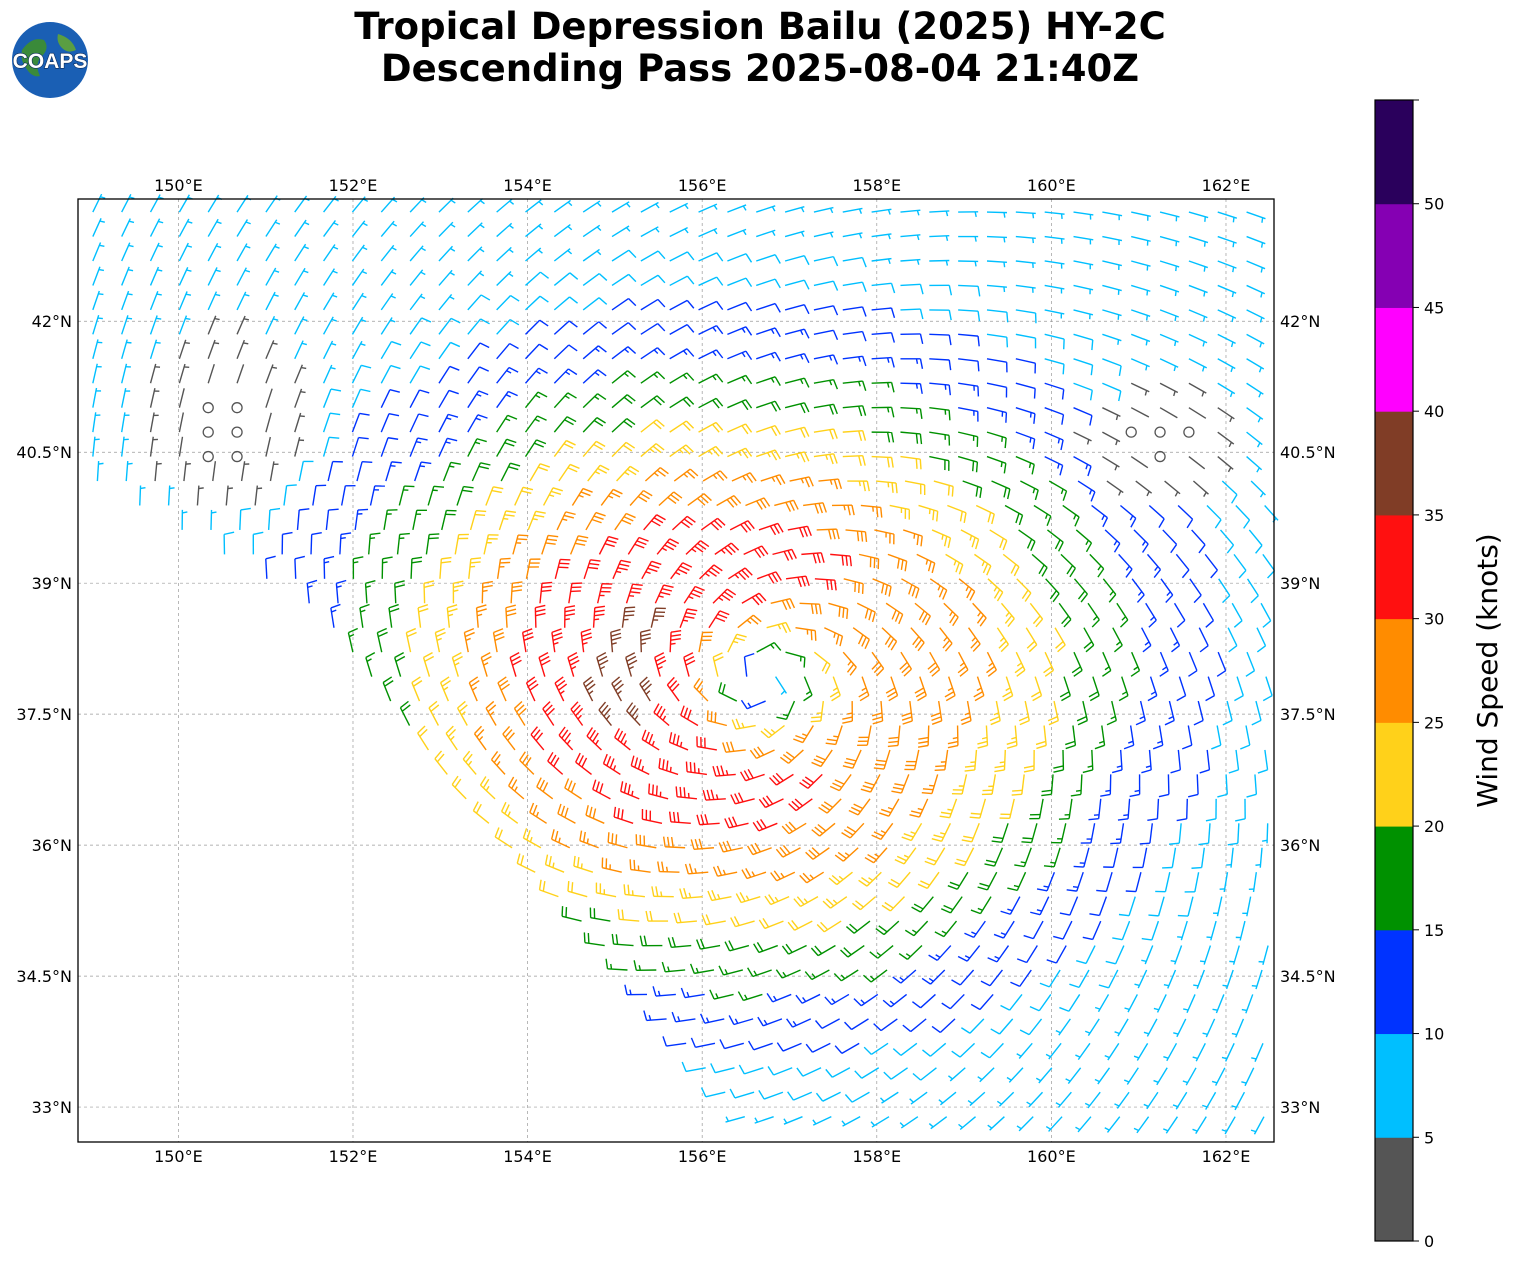  What do you see at coordinates (760, 68) in the screenshot?
I see `title-line-2: Descending Pass 2025-08-04 21:40Z` at bounding box center [760, 68].